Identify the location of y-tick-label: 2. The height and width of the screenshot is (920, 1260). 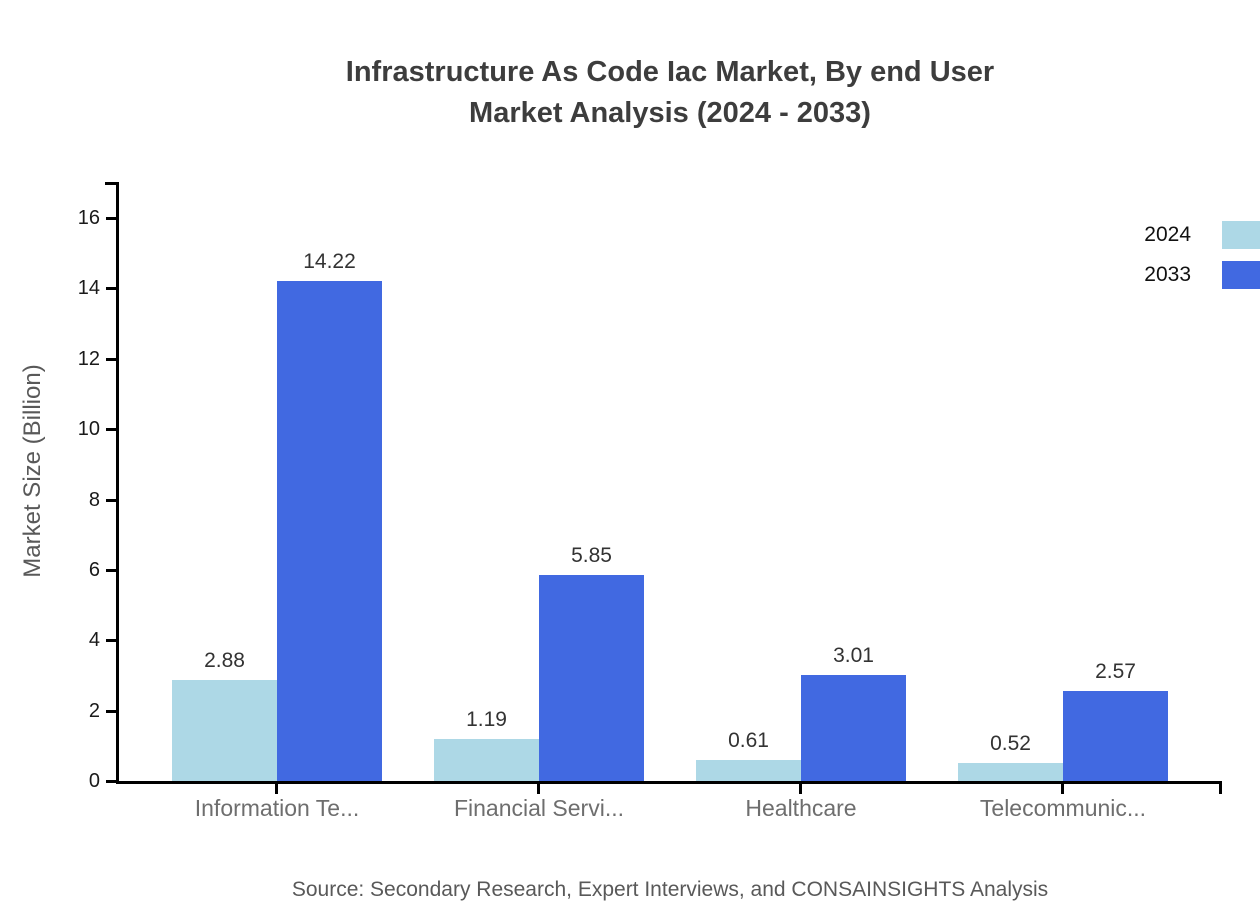
(94, 710).